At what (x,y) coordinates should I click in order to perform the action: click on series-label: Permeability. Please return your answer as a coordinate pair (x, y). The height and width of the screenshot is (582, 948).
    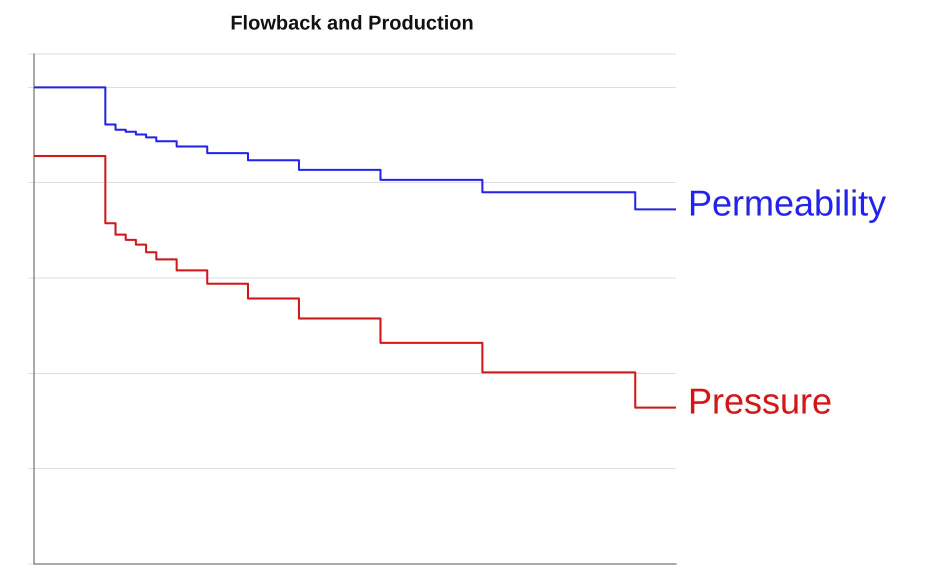
    Looking at the image, I should click on (787, 203).